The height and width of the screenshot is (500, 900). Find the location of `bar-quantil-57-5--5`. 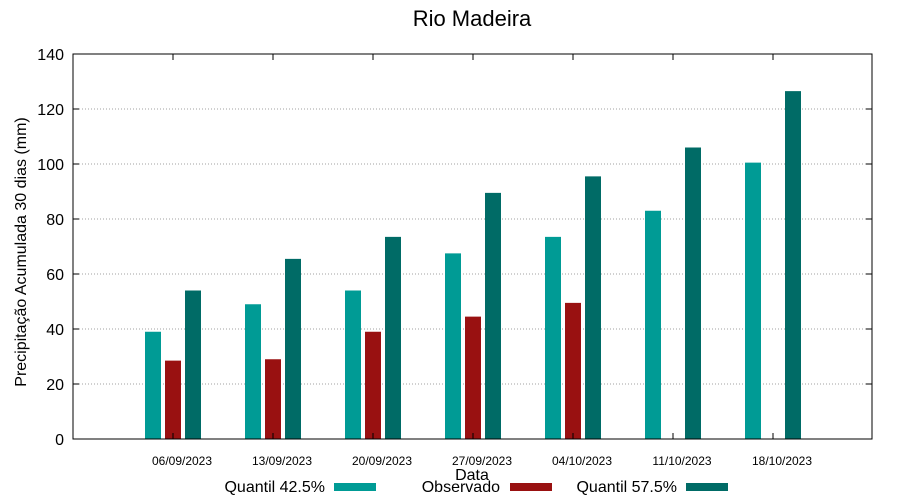

bar-quantil-57-5--5 is located at coordinates (693, 293).